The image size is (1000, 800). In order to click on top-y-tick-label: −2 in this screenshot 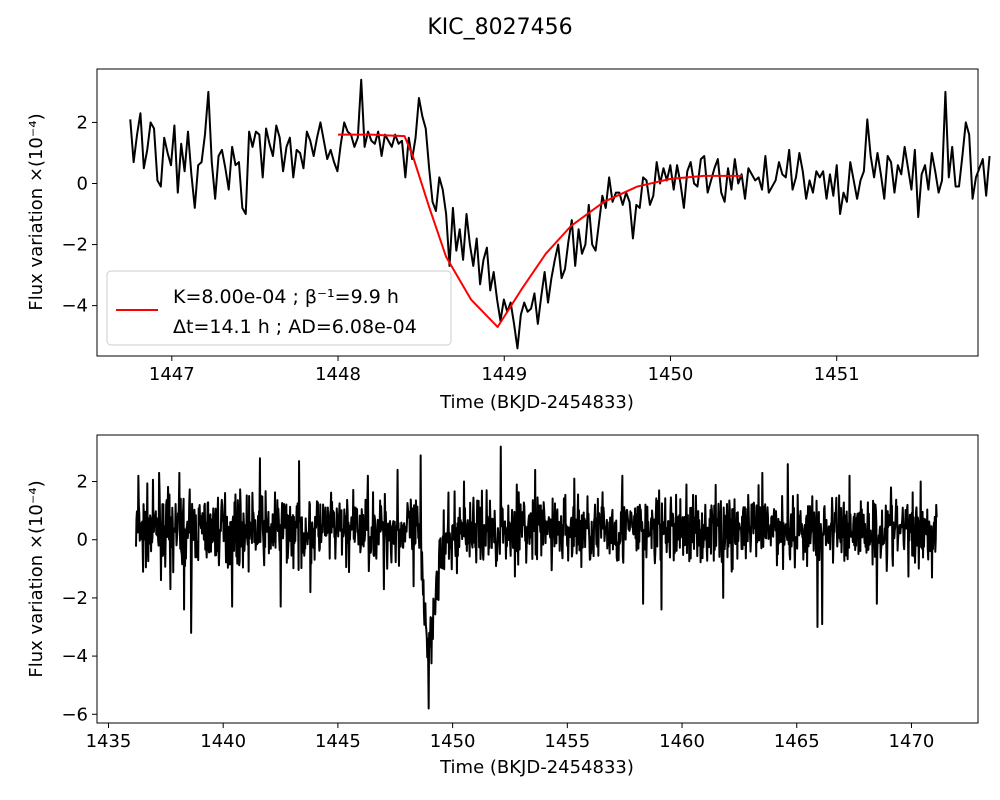, I will do `click(74, 245)`.